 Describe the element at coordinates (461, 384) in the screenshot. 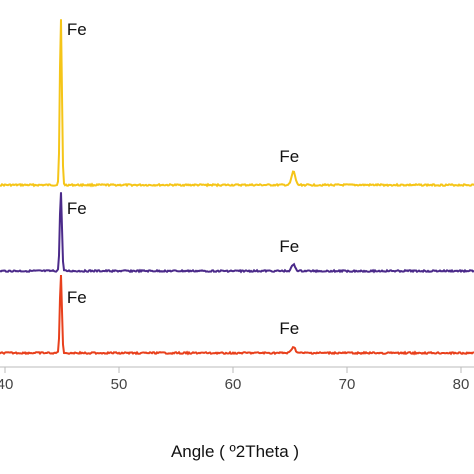

I see `x-tick-label: 80` at that location.